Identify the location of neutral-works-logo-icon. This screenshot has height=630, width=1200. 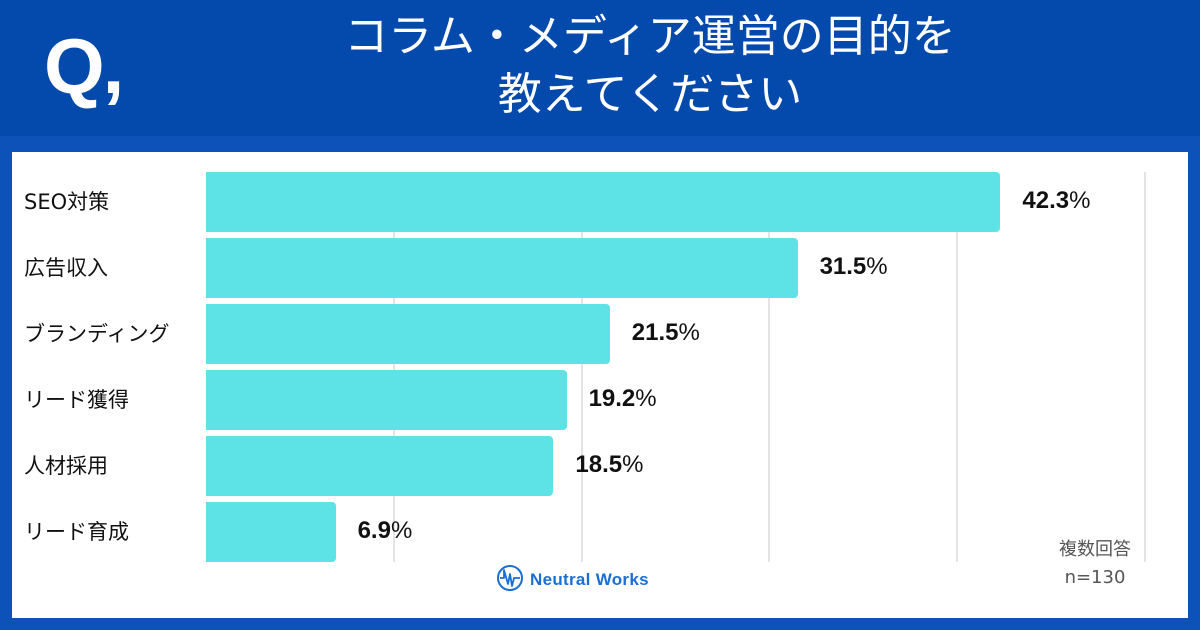
(510, 580).